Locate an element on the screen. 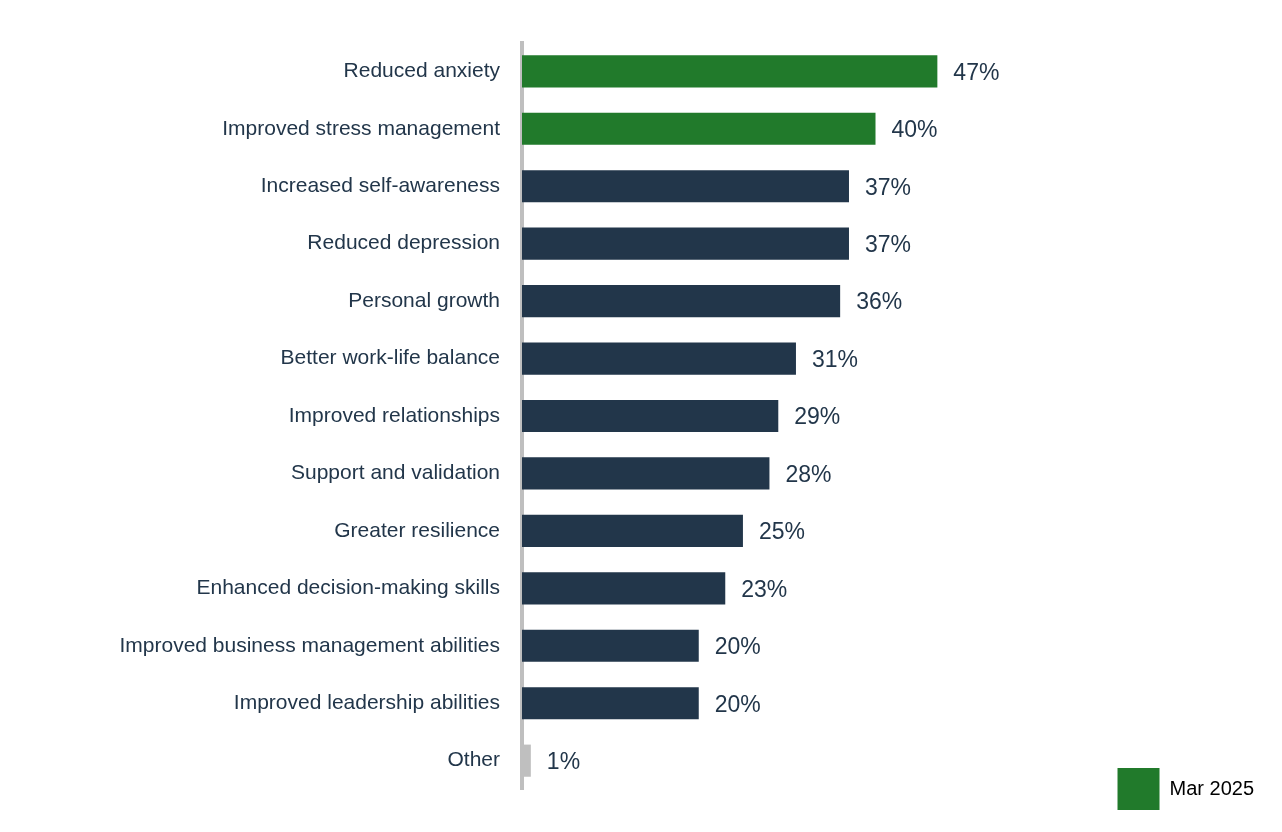  y-tick-label: Enhanced decision-making skills is located at coordinates (348, 587).